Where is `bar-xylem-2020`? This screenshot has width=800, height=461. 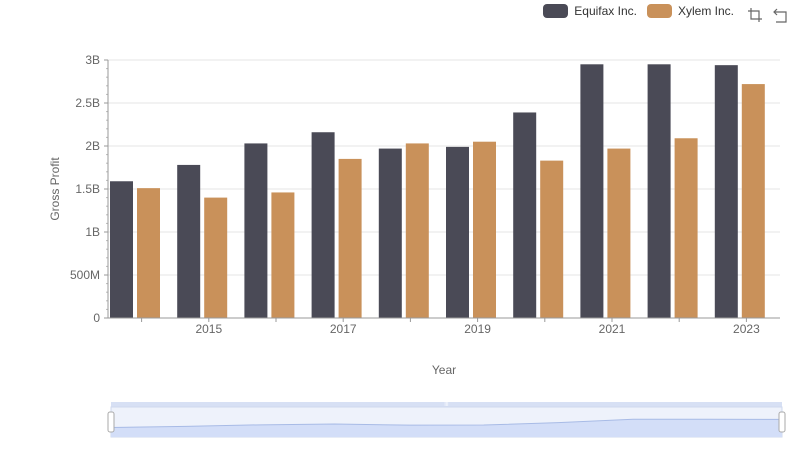 bar-xylem-2020 is located at coordinates (552, 239).